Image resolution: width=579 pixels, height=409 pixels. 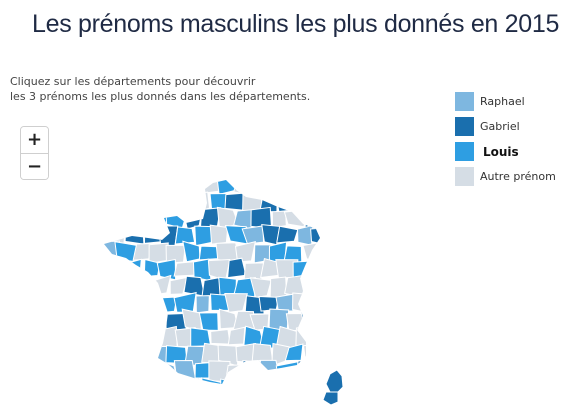 I want to click on zoom-out-button: −, so click(x=34, y=166).